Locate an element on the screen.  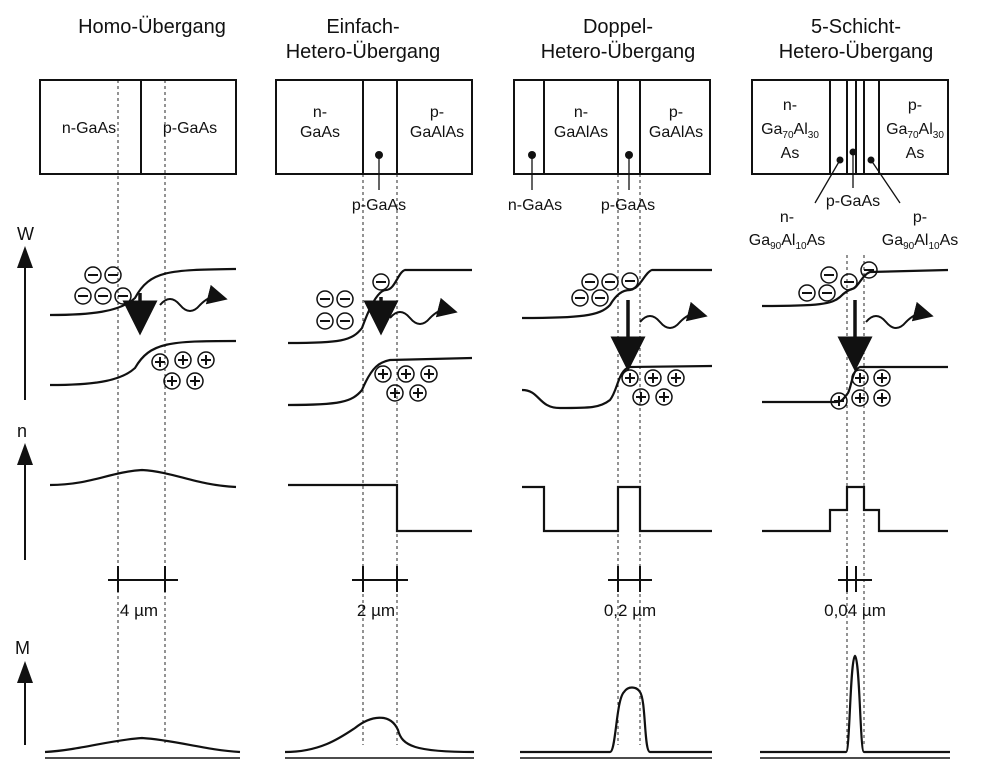
dimension-marker: 2 µm is located at coordinates (380, 593).